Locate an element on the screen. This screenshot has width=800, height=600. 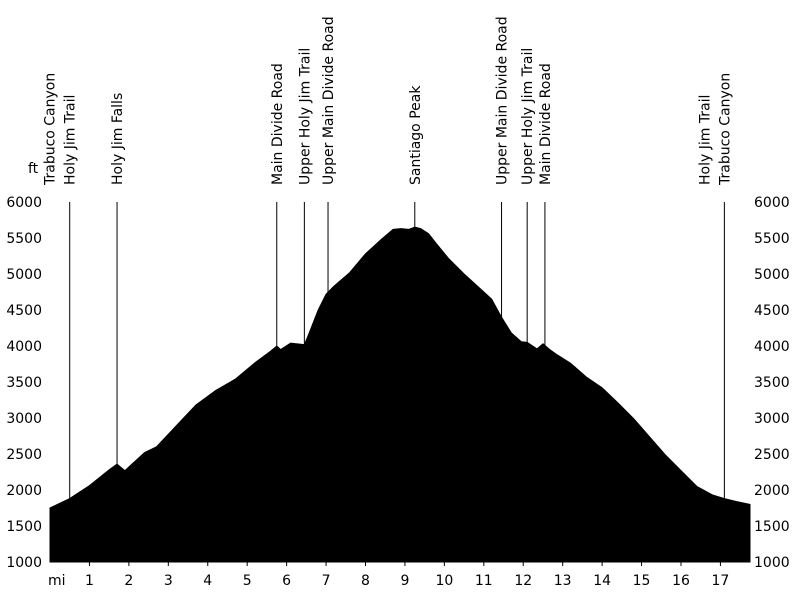
x-tick-label: 3 is located at coordinates (168, 581).